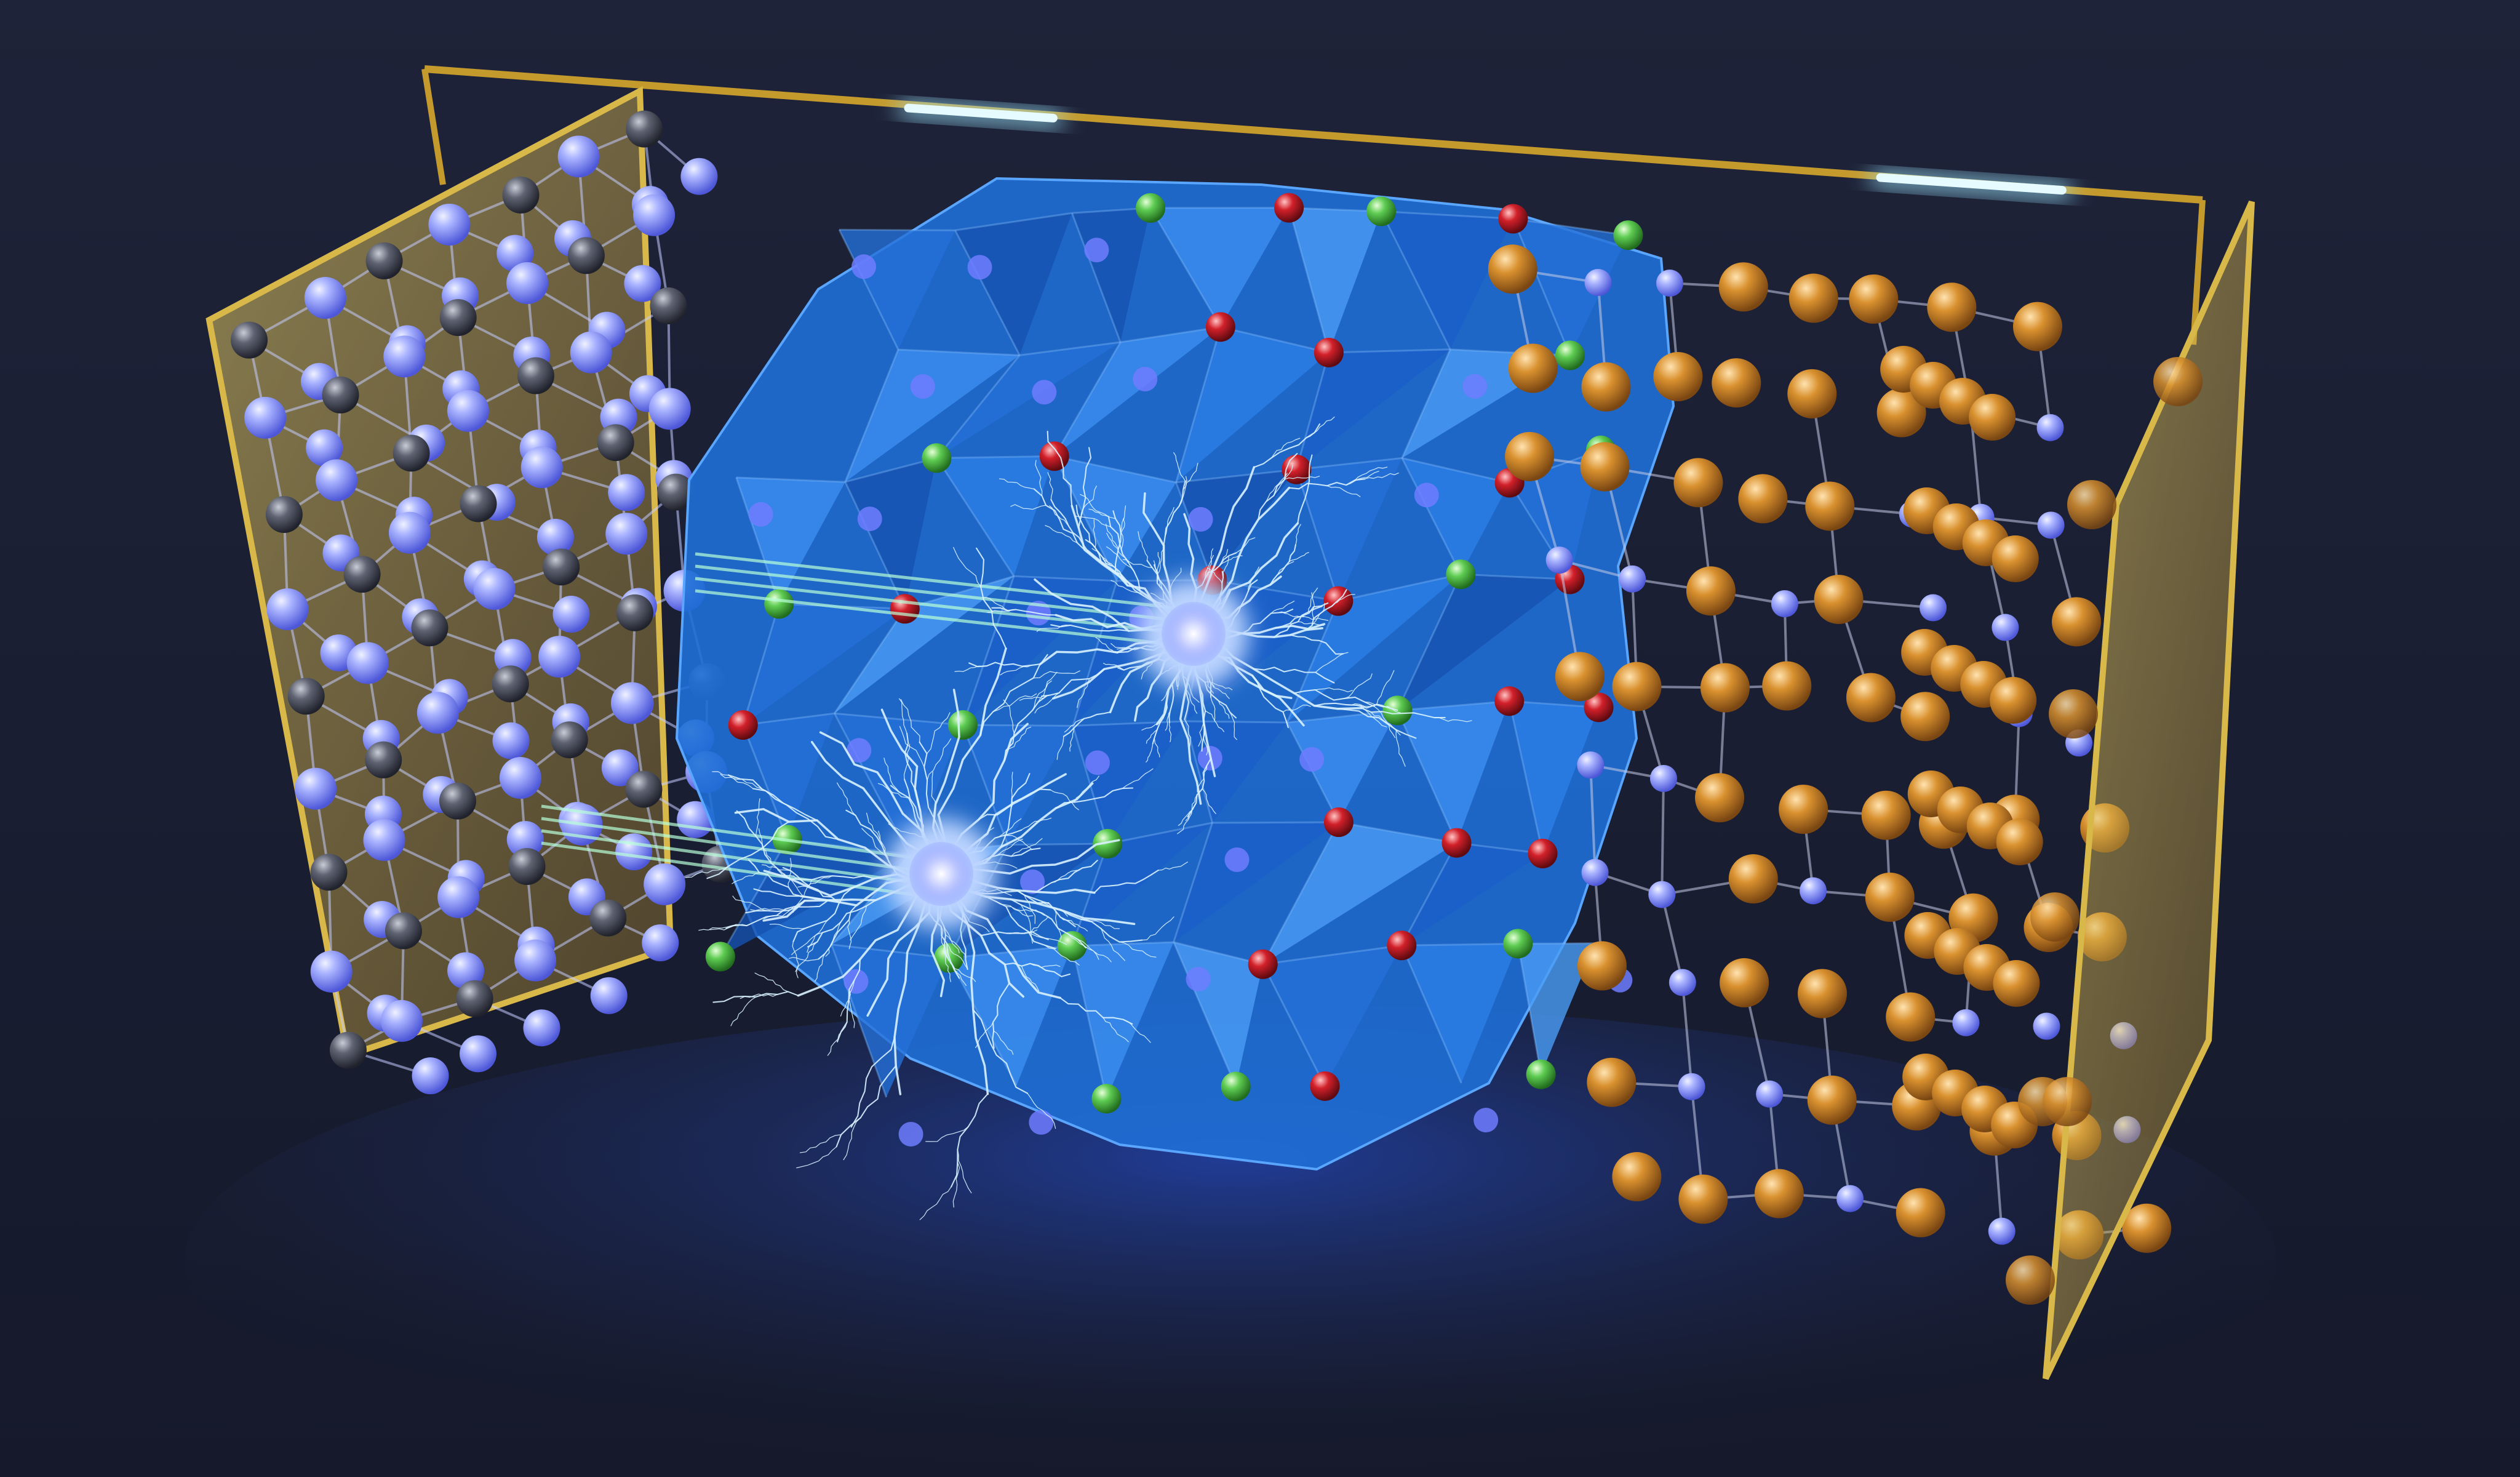 This screenshot has width=2520, height=1477. Describe the element at coordinates (1067, 753) in the screenshot. I see `ion-cores` at that location.